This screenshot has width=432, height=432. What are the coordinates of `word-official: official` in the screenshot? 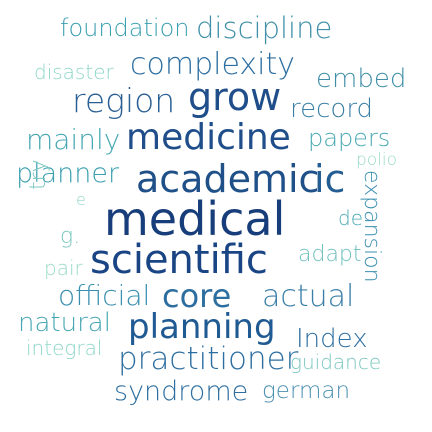 It's located at (104, 295).